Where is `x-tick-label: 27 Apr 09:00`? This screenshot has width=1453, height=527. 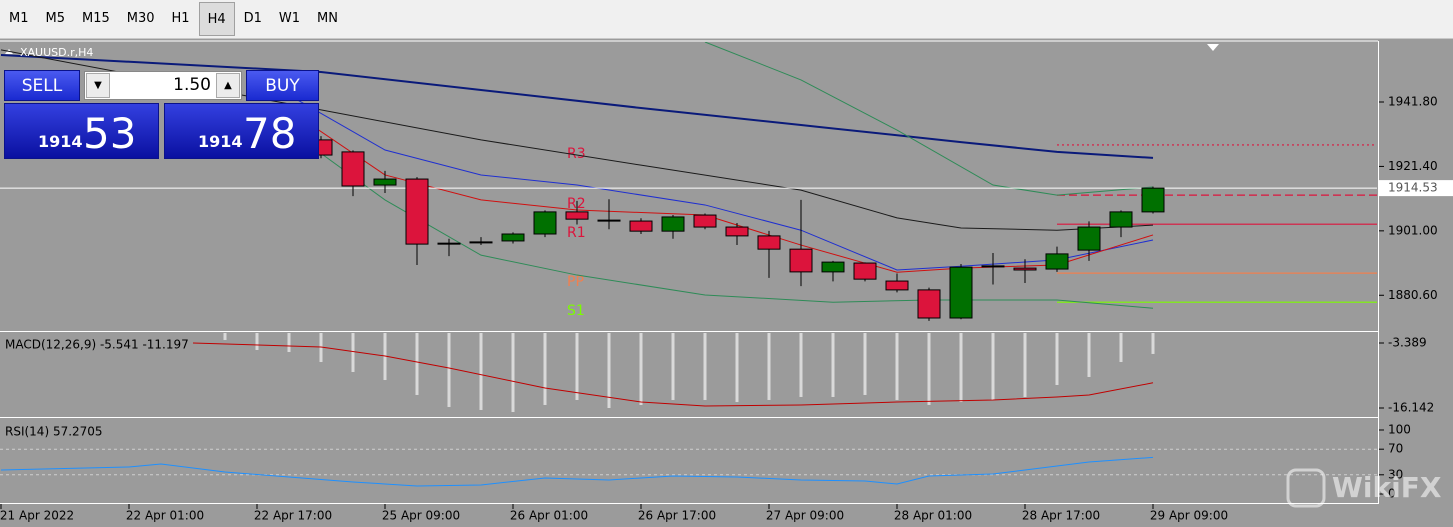 x-tick-label: 27 Apr 09:00 is located at coordinates (805, 516).